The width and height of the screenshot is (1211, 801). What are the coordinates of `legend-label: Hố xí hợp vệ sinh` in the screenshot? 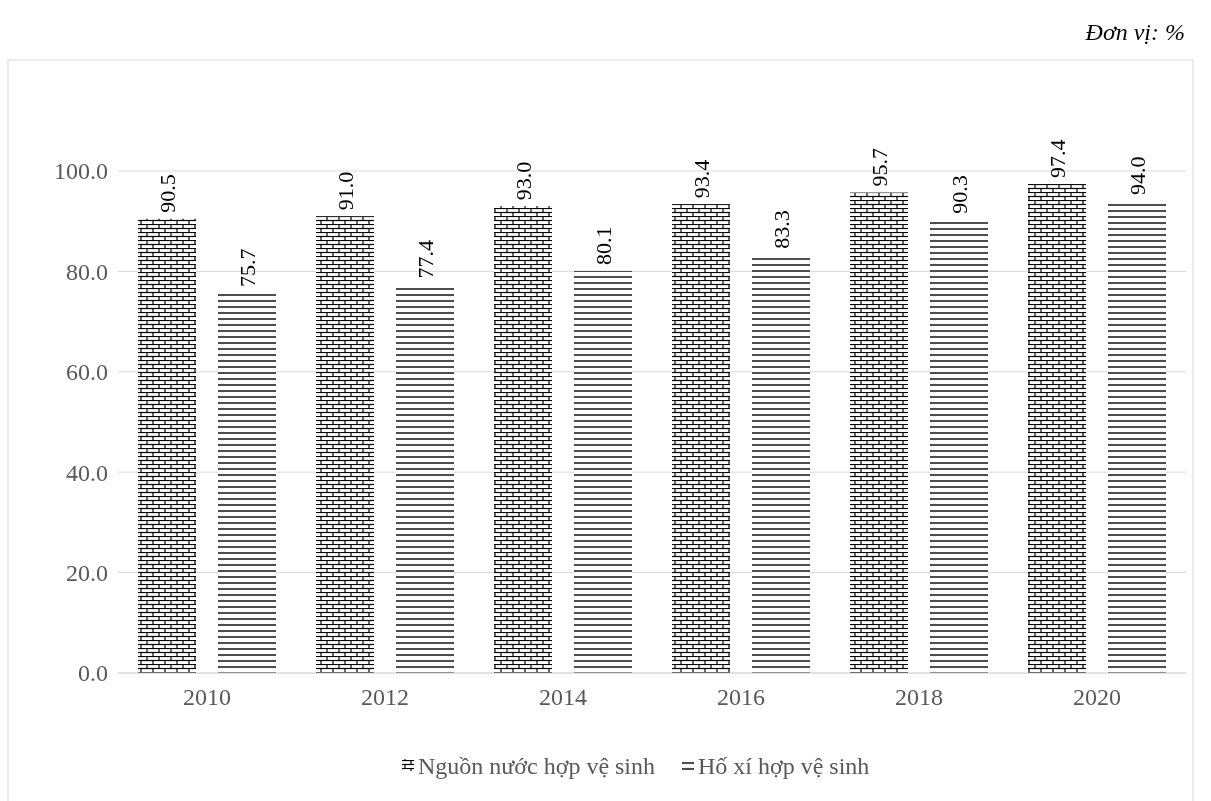 It's located at (784, 766).